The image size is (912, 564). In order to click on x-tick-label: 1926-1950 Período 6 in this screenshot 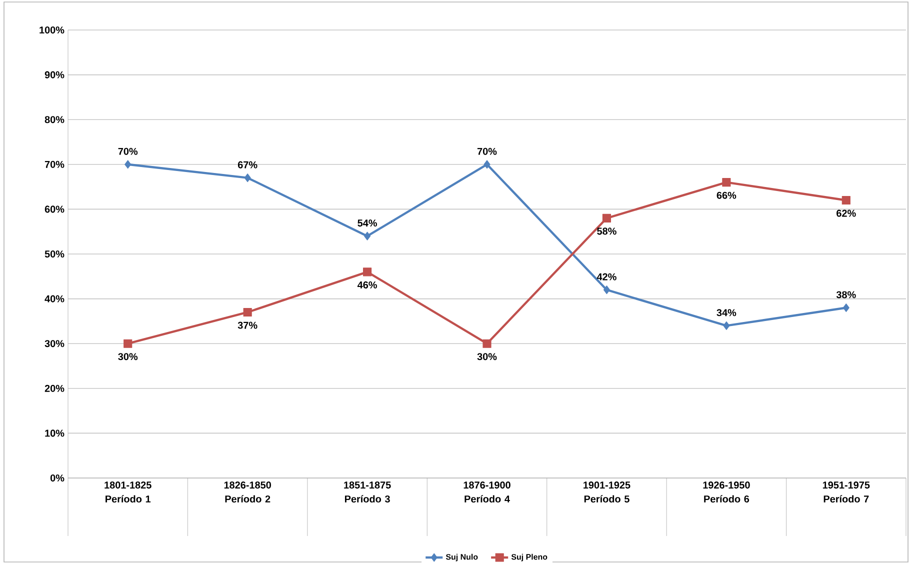, I will do `click(726, 492)`.